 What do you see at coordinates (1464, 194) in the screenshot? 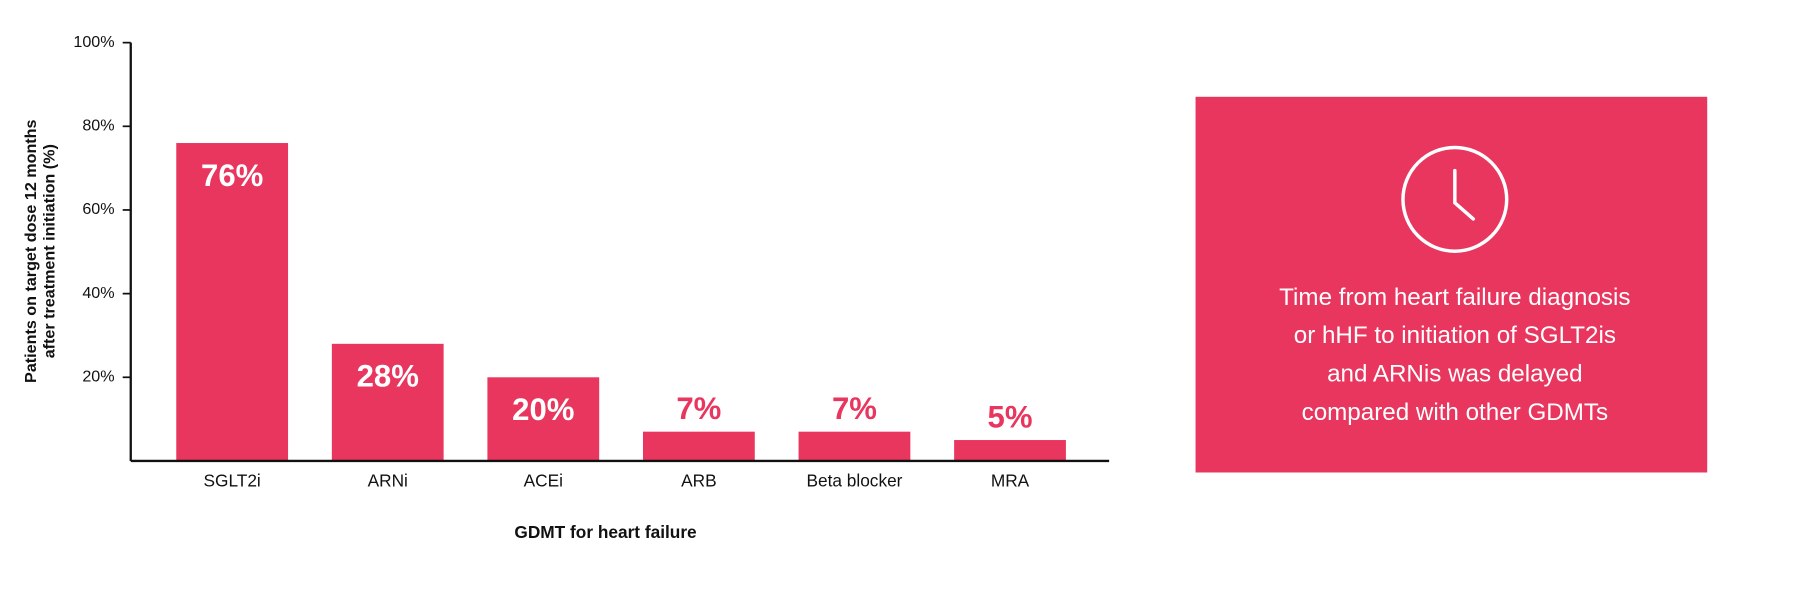
I see `clock-hands` at bounding box center [1464, 194].